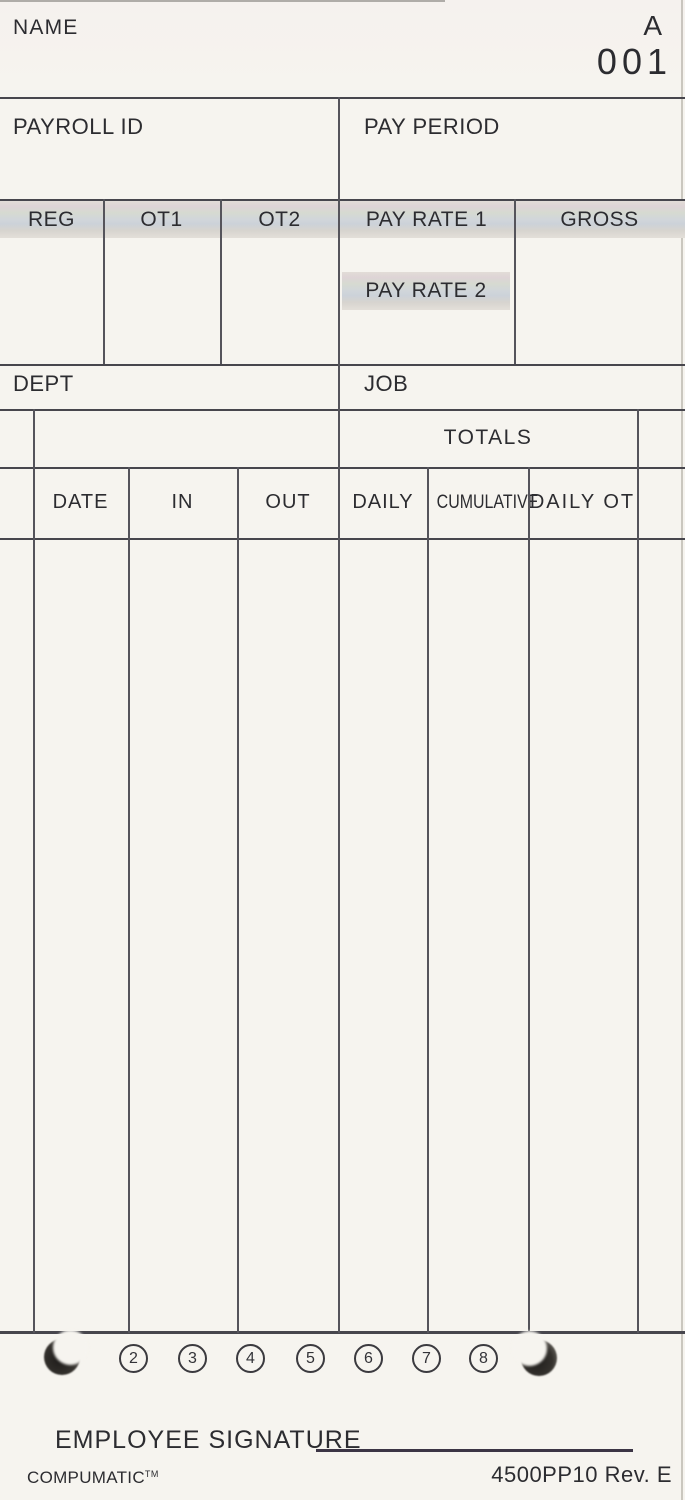 Image resolution: width=685 pixels, height=1500 pixels. Describe the element at coordinates (208, 1440) in the screenshot. I see `employee-signature-label: EMPLOYEE SIGNATURE` at that location.